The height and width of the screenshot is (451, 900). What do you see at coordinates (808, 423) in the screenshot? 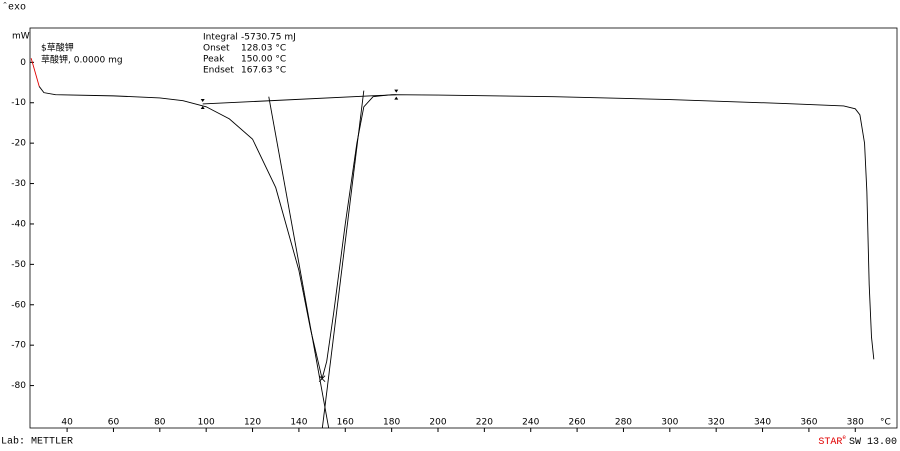
I see `x-tick-label: 360` at bounding box center [808, 423].